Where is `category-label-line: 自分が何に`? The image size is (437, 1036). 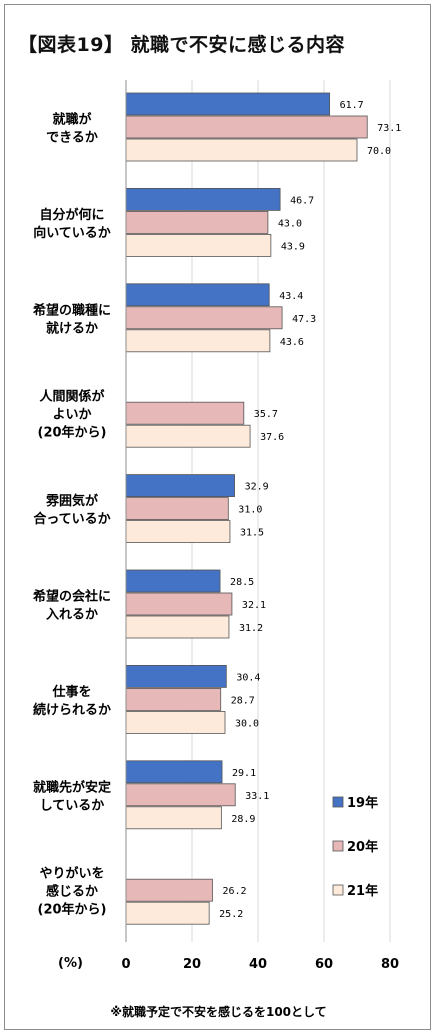 category-label-line: 自分が何に is located at coordinates (71, 215).